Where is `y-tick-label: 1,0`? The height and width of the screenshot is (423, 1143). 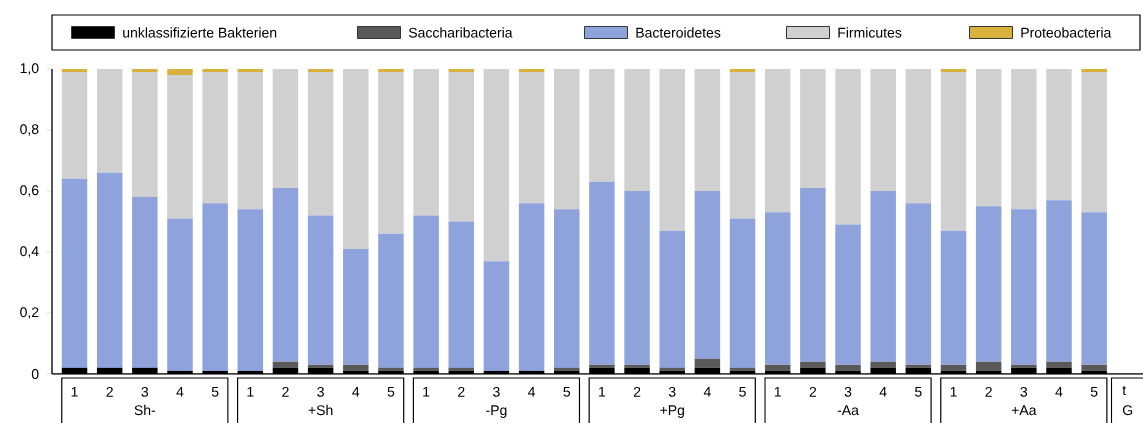
y-tick-label: 1,0 is located at coordinates (29, 69).